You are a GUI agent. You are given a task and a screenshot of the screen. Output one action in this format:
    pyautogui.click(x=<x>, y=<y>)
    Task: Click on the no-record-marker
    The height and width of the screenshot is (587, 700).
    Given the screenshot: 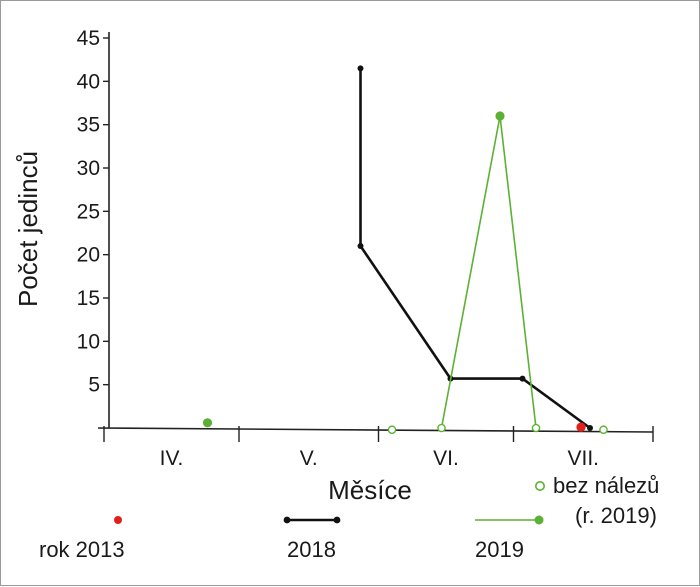 What is the action you would take?
    pyautogui.click(x=539, y=485)
    